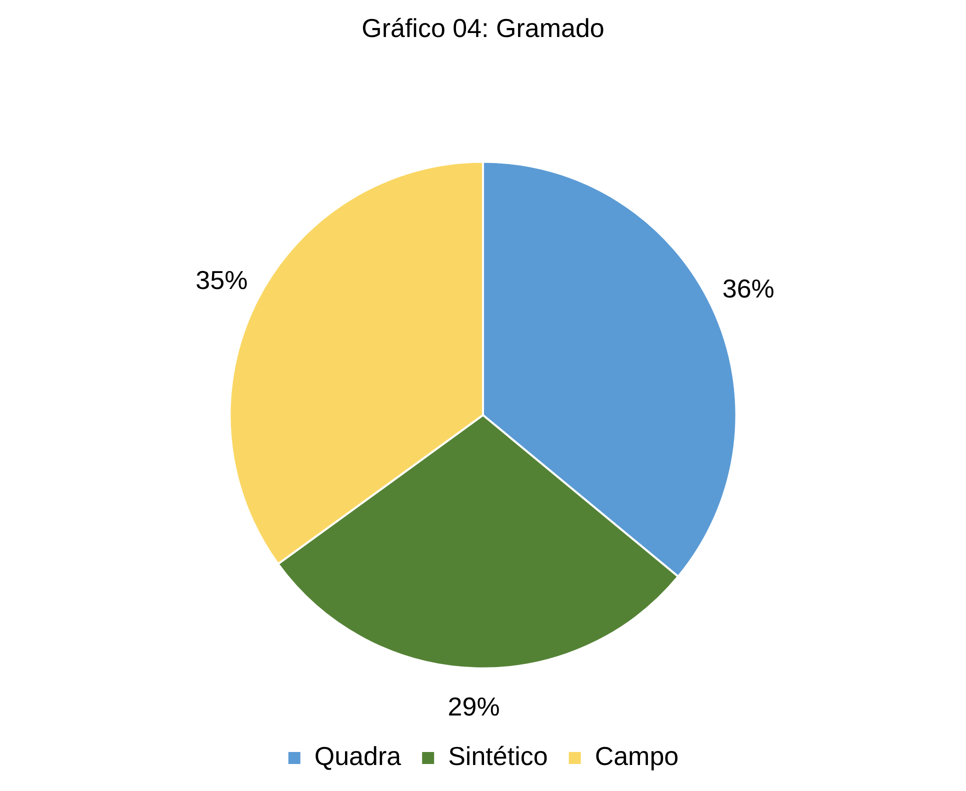 Image resolution: width=966 pixels, height=791 pixels. Describe the element at coordinates (636, 756) in the screenshot. I see `legend-label: Campo` at that location.